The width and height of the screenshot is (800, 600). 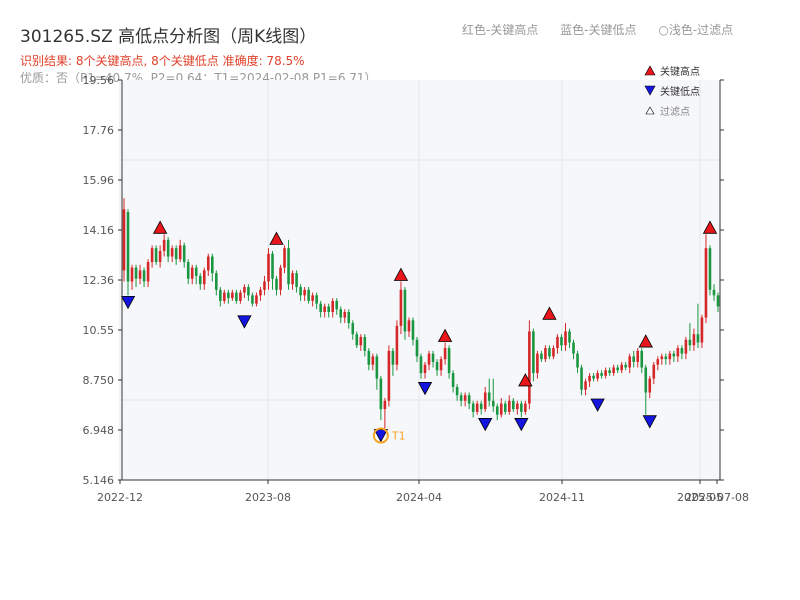 I want to click on y-tick-label: 15.96, so click(x=99, y=180).